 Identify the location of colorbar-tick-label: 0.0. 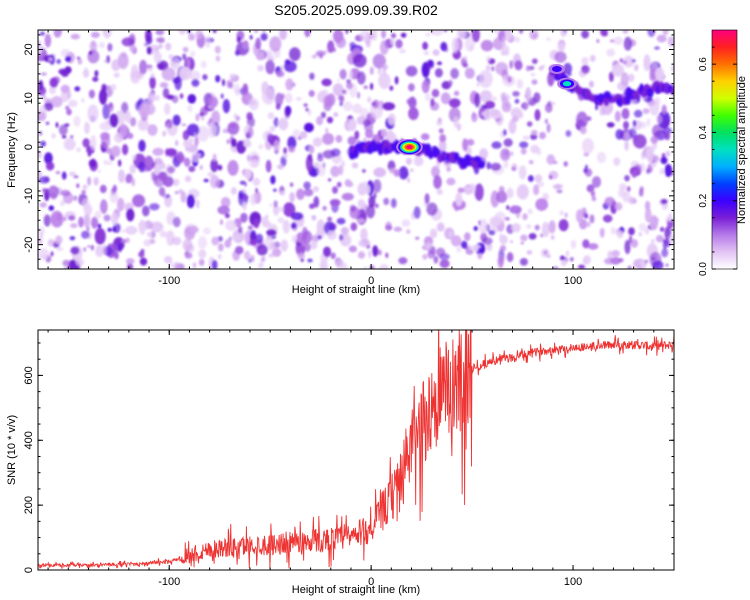
(703, 269).